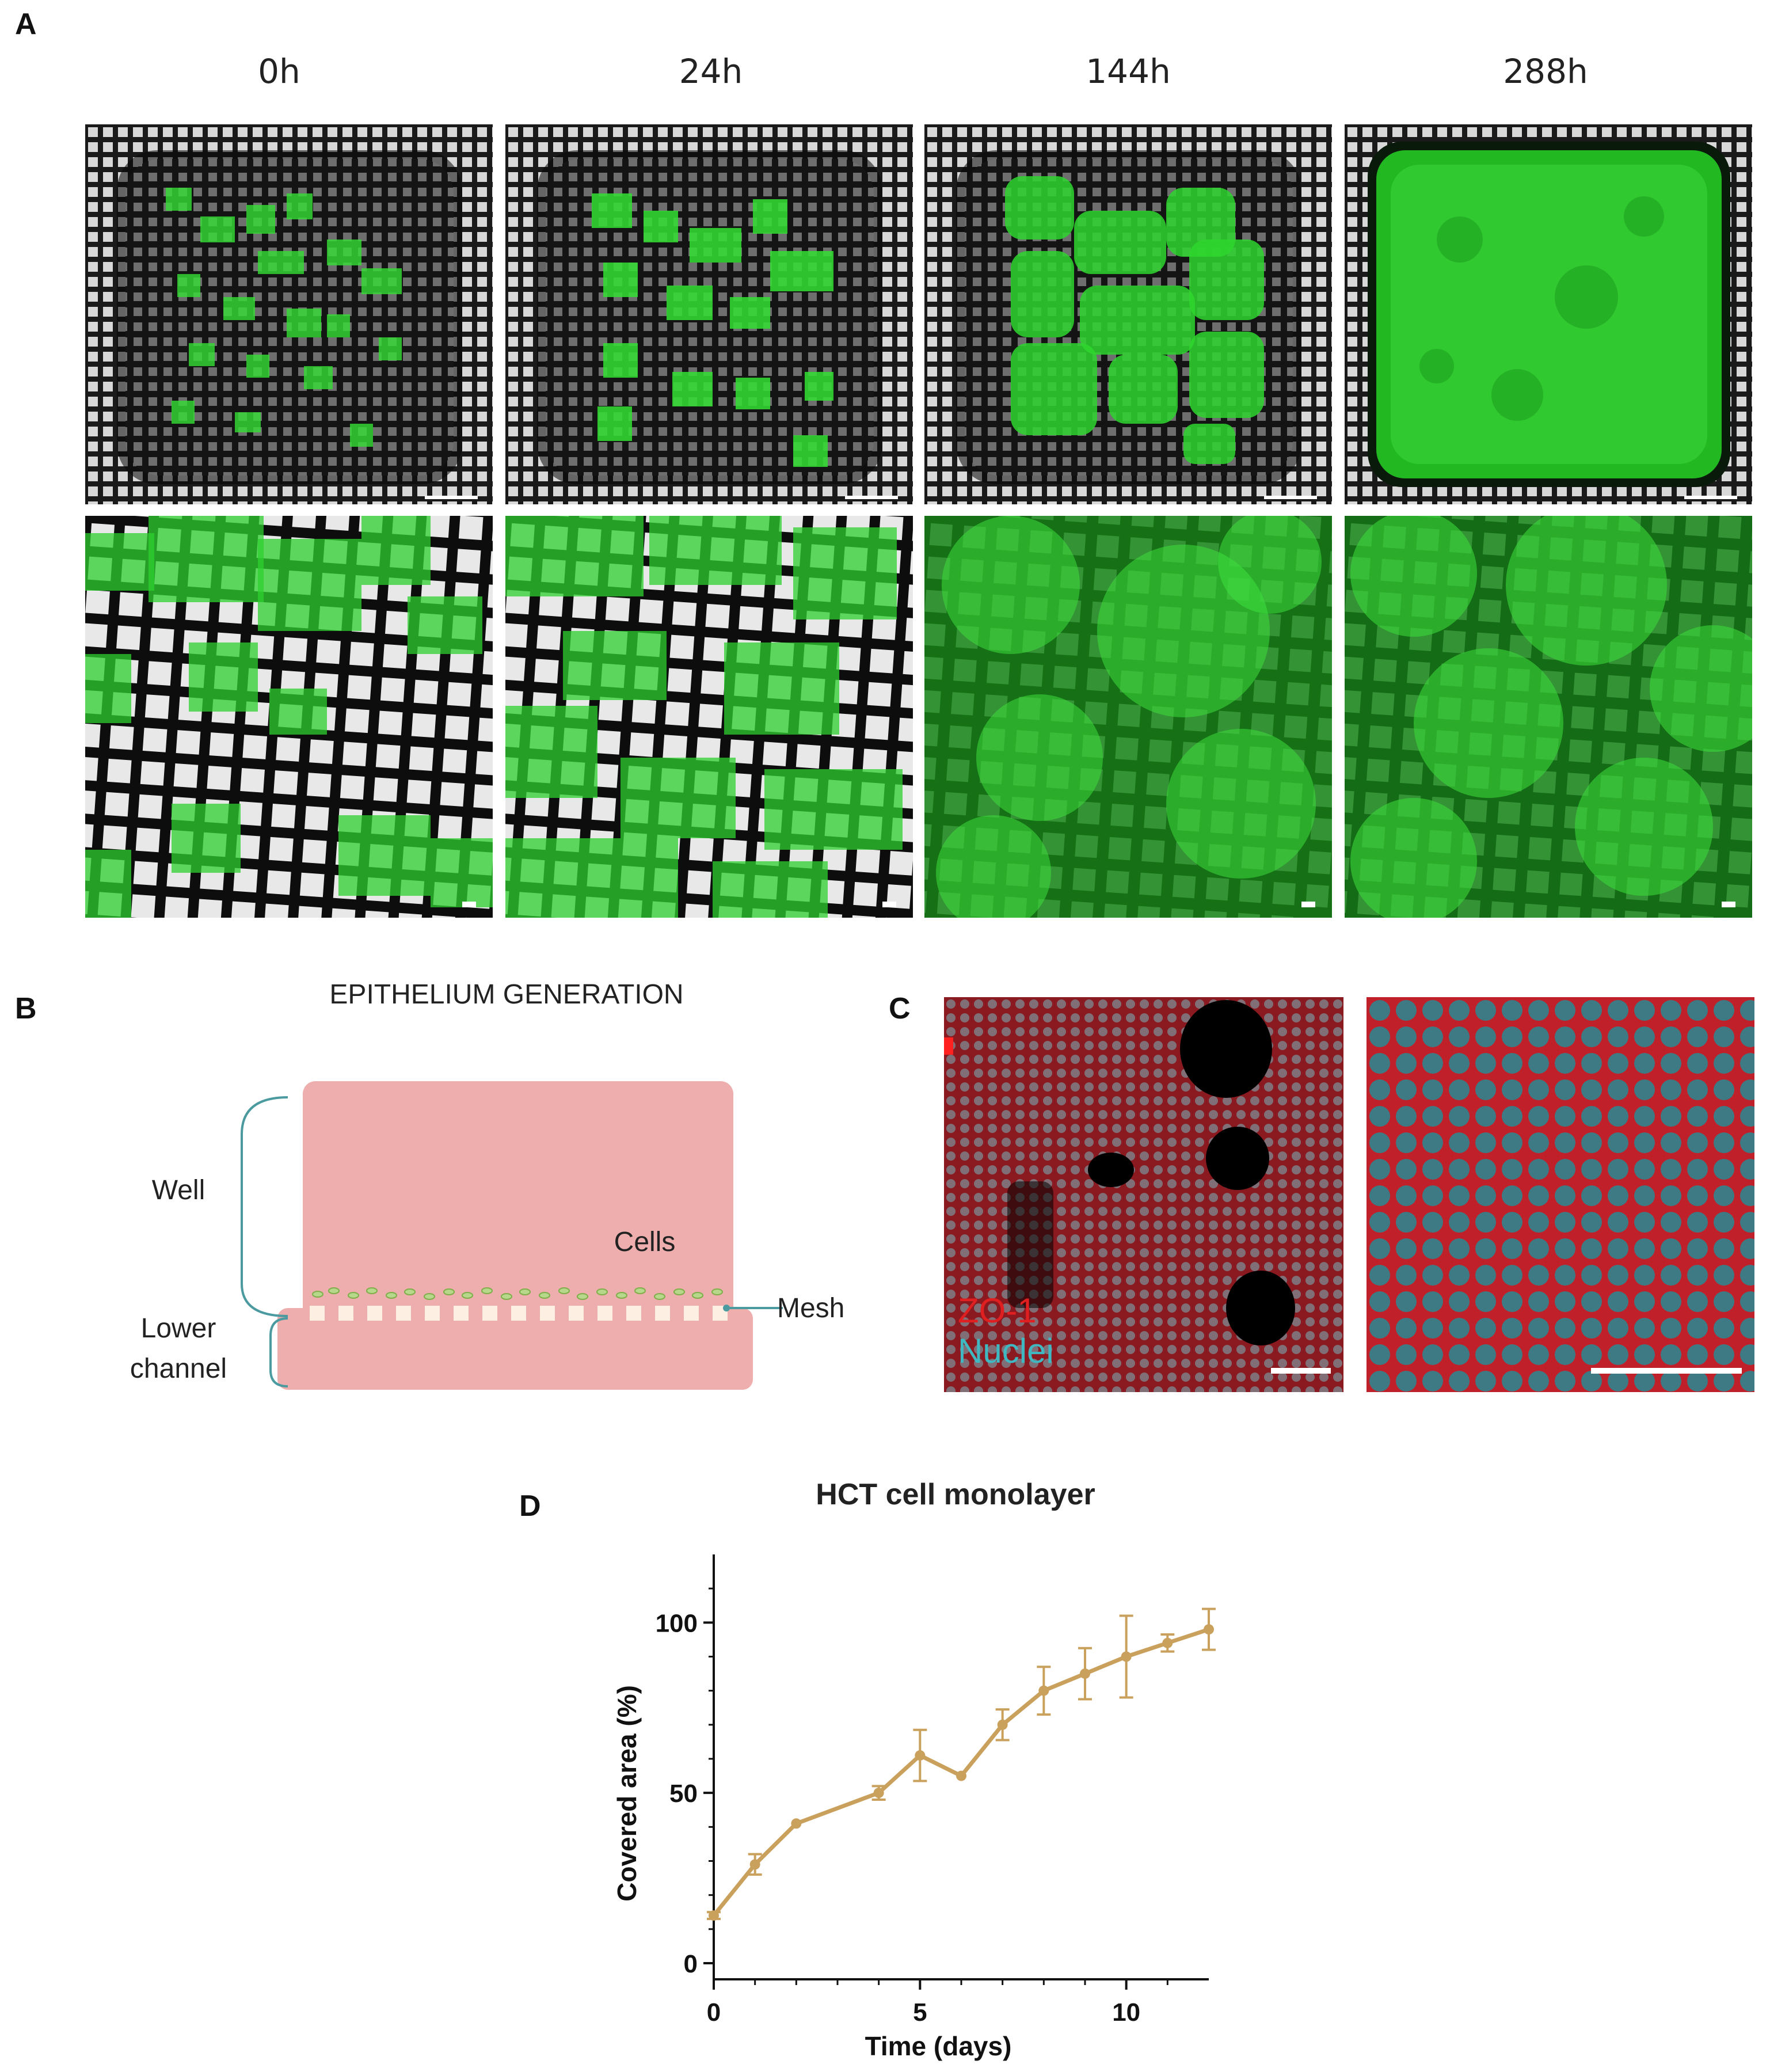 The image size is (1770, 2072). What do you see at coordinates (1006, 1351) in the screenshot?
I see `legend-nuclei: Nuclei` at bounding box center [1006, 1351].